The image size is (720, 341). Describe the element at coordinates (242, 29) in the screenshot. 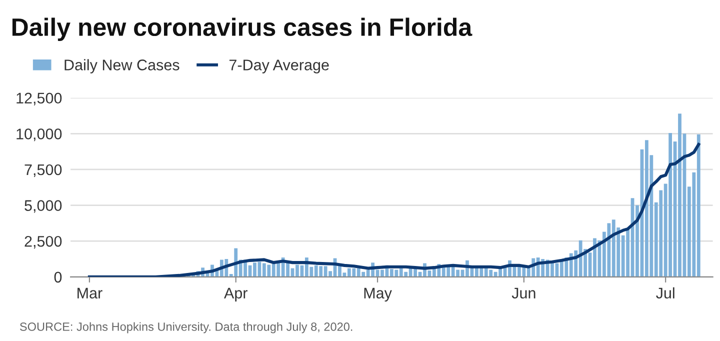

I see `chart-title: Daily new coronavirus cases in Florida` at that location.